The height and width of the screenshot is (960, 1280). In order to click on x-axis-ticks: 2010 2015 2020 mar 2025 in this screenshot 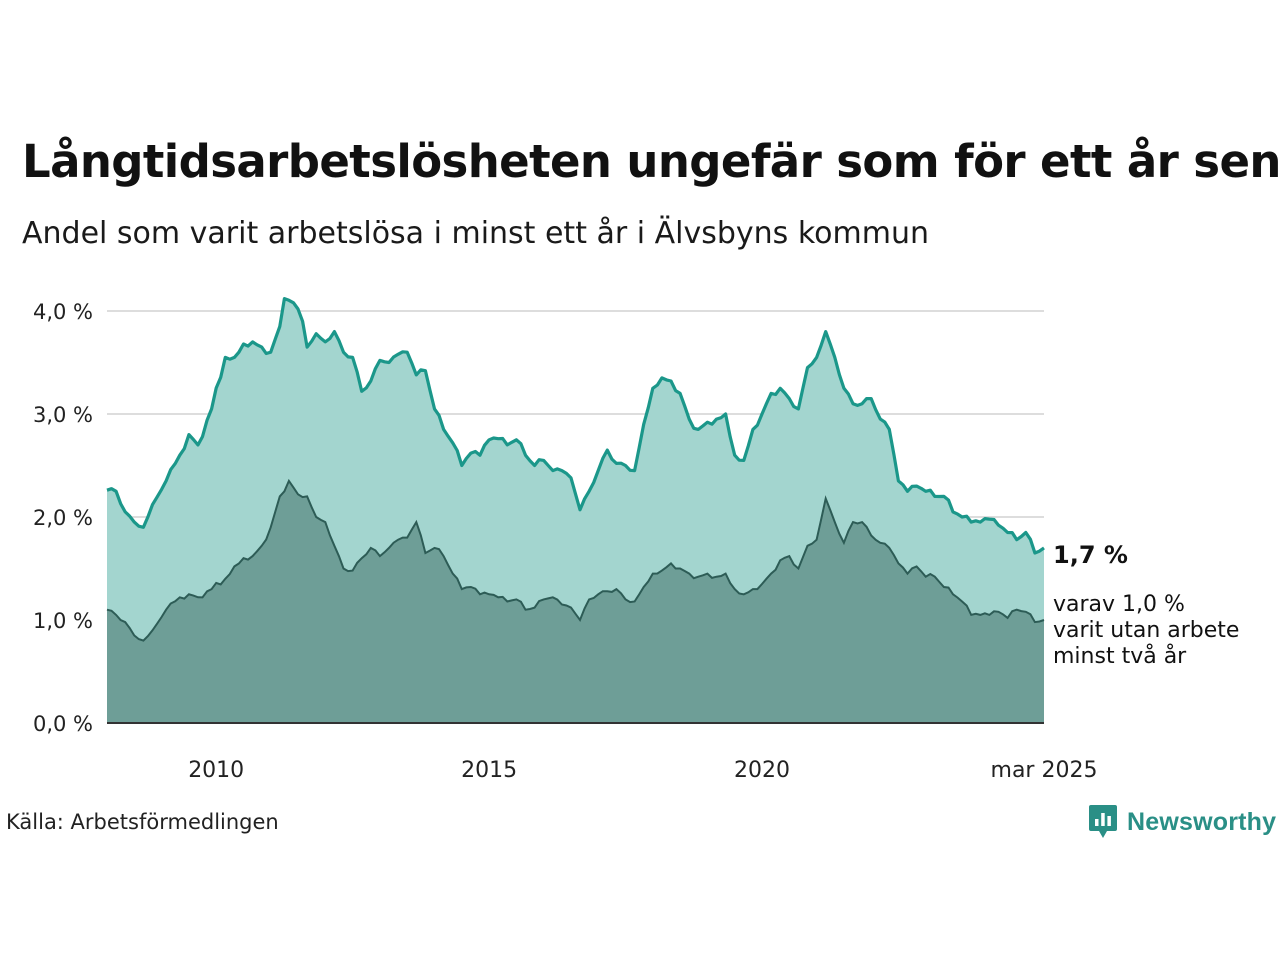, I will do `click(642, 770)`.